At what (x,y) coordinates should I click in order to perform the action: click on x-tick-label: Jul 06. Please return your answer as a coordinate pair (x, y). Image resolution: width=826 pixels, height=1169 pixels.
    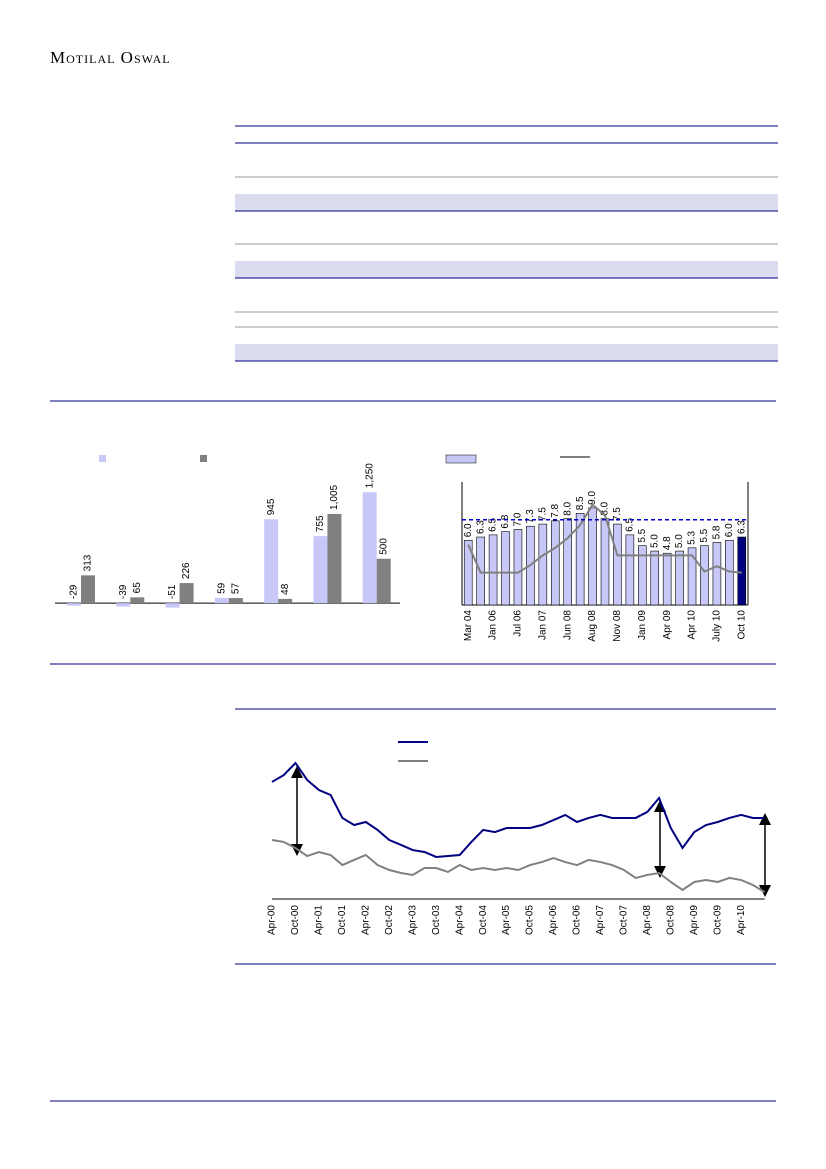
    Looking at the image, I should click on (518, 623).